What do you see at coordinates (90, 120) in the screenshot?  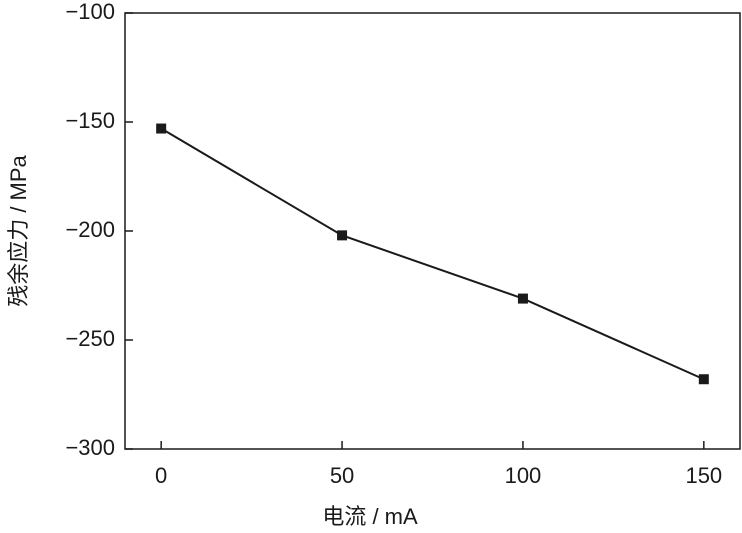 I see `y-tick-label: −150` at bounding box center [90, 120].